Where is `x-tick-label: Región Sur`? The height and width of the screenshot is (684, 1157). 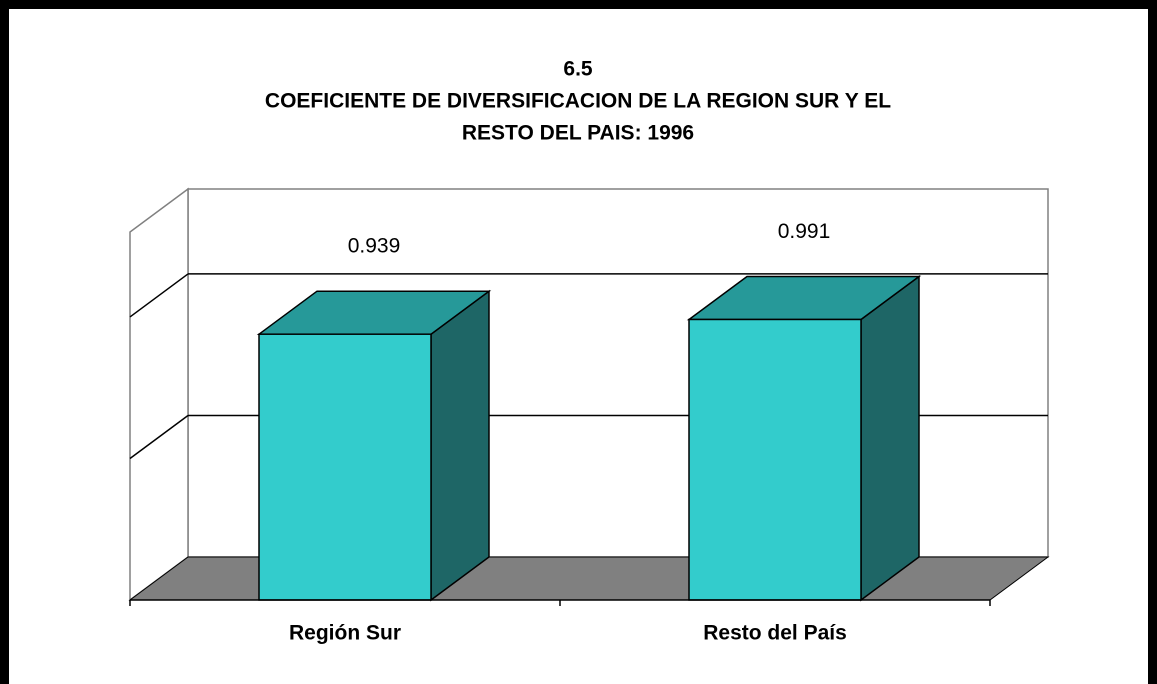
x-tick-label: Región Sur is located at coordinates (345, 633).